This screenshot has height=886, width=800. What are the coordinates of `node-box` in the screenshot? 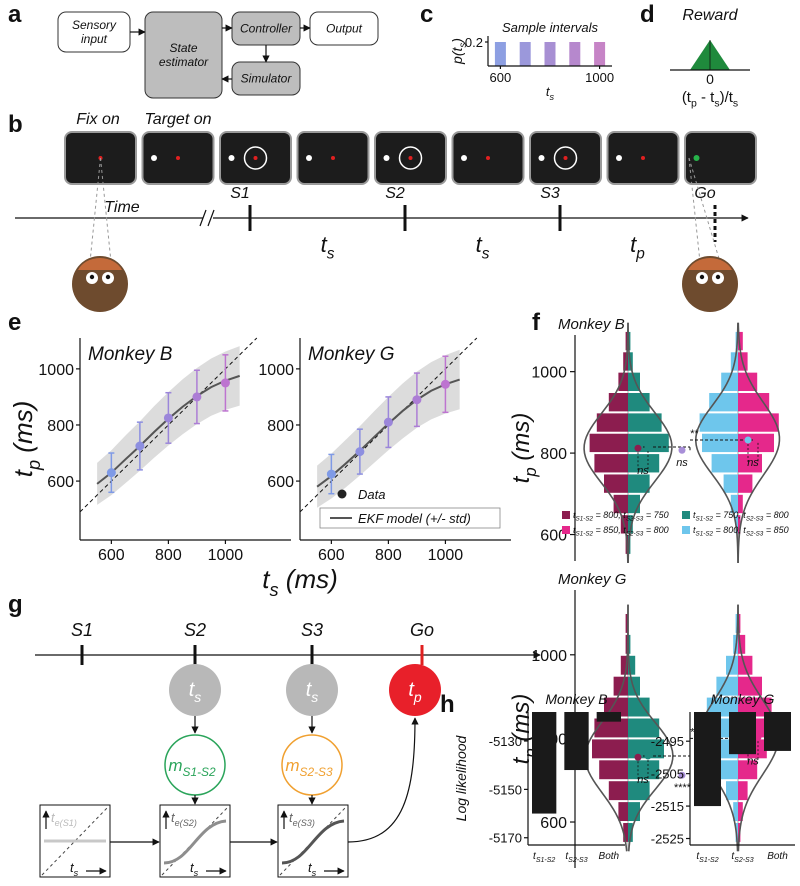 It's located at (183, 55).